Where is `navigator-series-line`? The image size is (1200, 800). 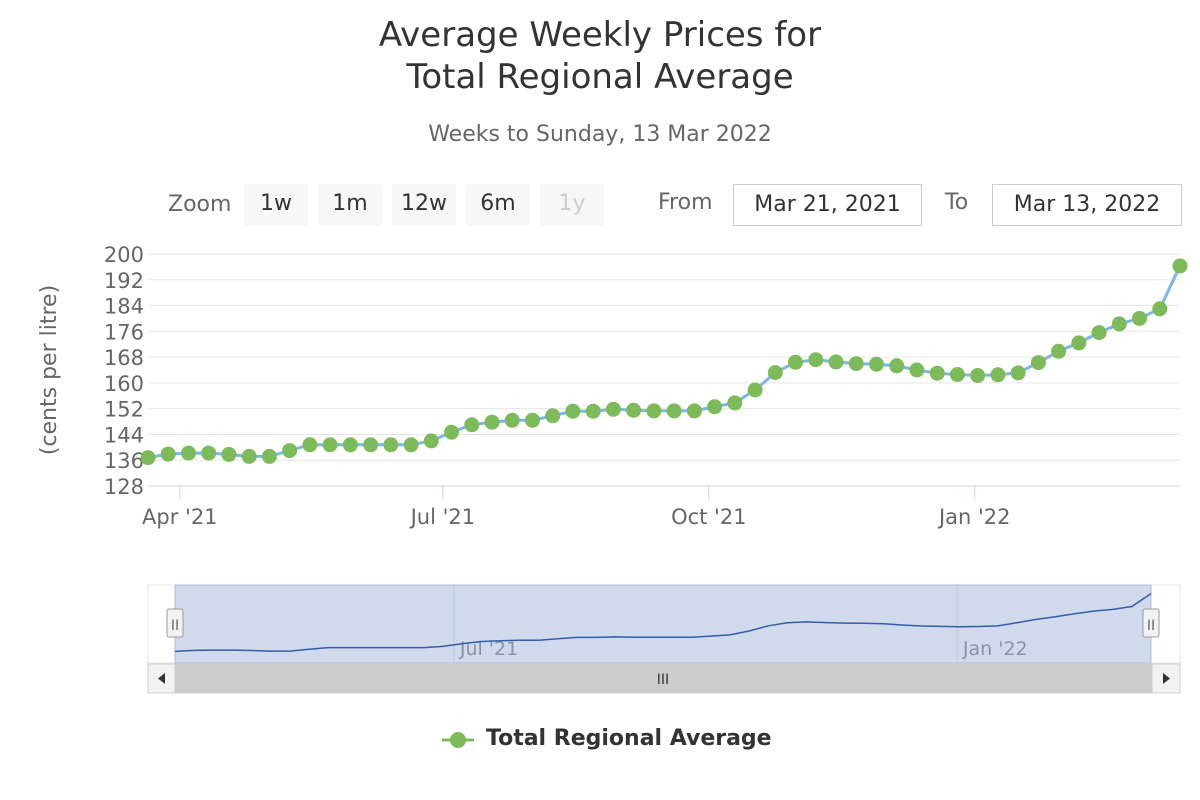
navigator-series-line is located at coordinates (663, 622).